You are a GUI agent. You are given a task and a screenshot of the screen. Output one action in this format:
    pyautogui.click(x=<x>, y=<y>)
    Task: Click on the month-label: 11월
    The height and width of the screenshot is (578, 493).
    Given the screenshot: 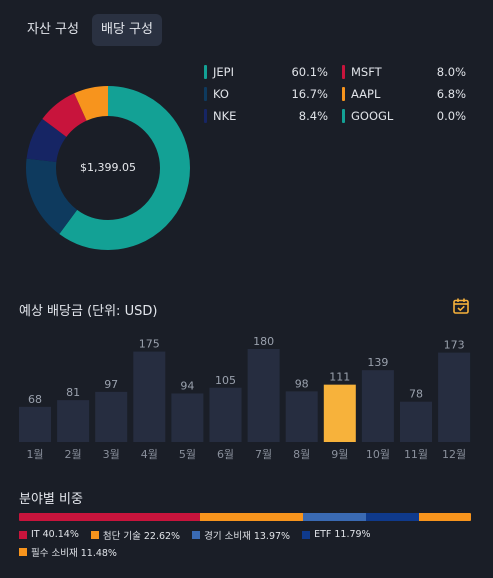 What is the action you would take?
    pyautogui.click(x=416, y=454)
    